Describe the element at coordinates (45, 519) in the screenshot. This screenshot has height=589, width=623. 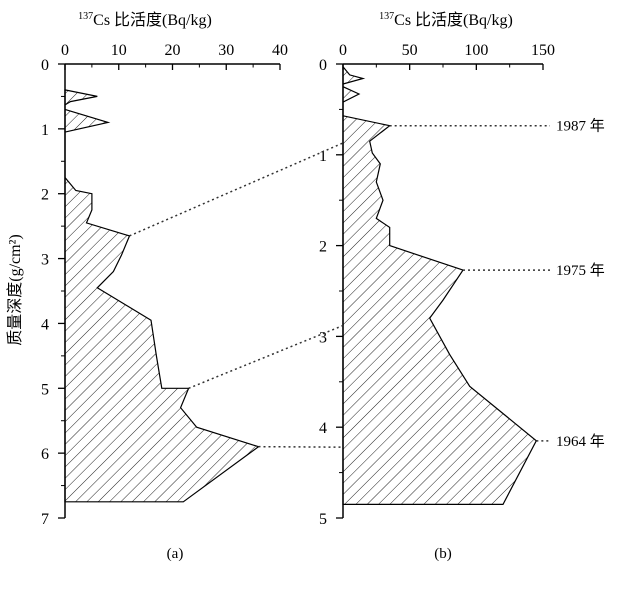
I see `panel-a-y-tick-label: 7` at that location.